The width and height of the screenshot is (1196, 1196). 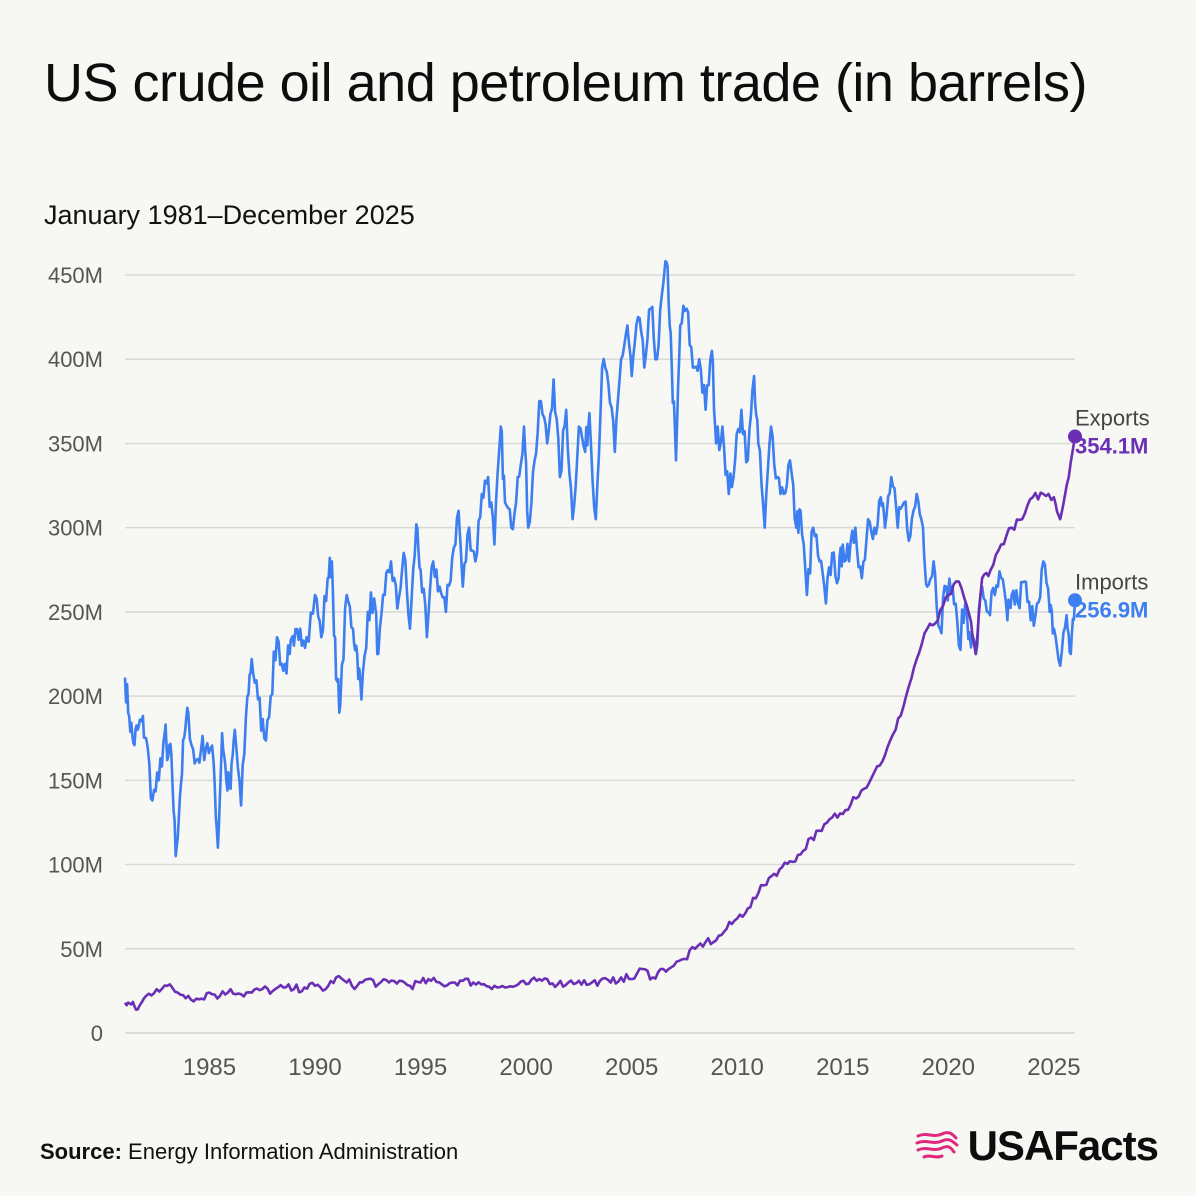 What do you see at coordinates (937, 1145) in the screenshot?
I see `usa-flag-map-icon` at bounding box center [937, 1145].